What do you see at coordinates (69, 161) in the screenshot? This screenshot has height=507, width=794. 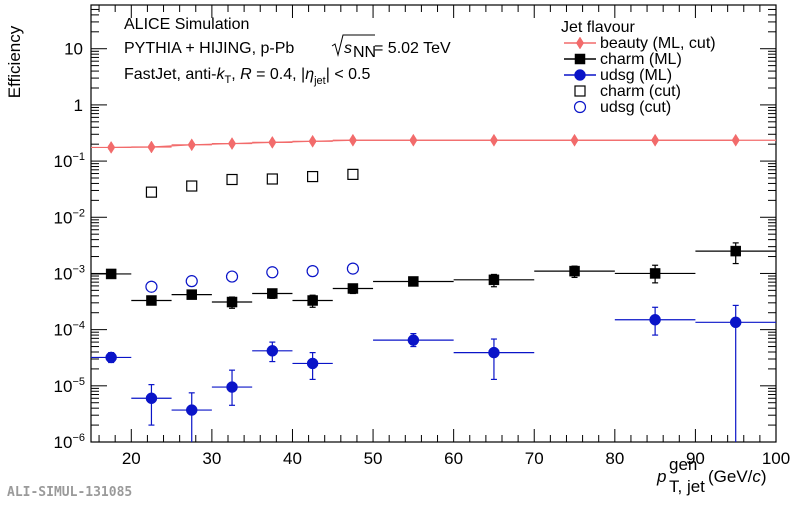 I see `y-tick-label: 10⁻¹` at bounding box center [69, 161].